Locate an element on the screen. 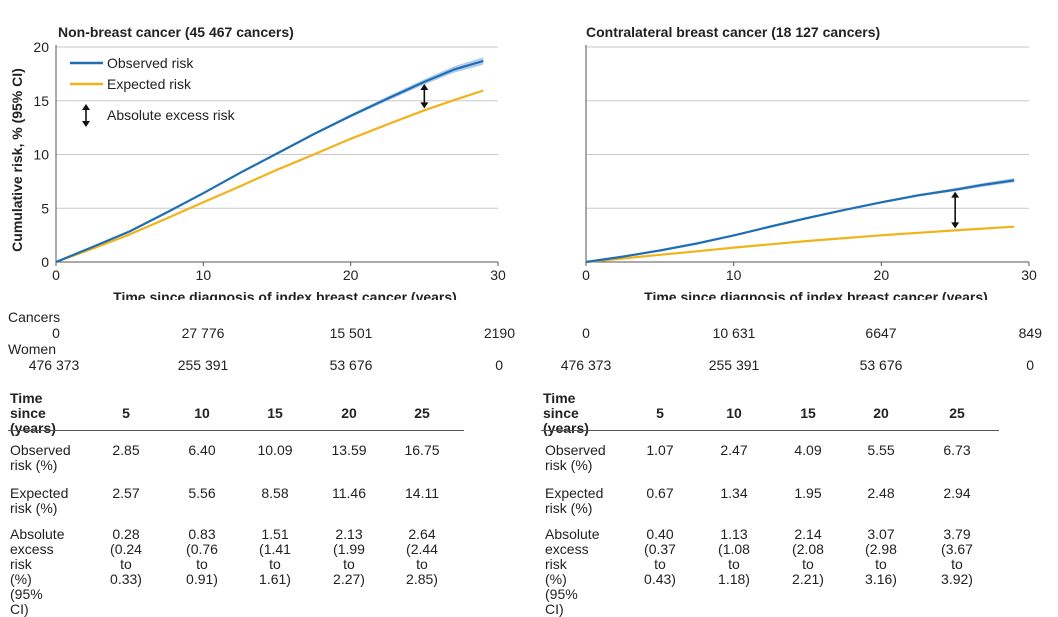 The image size is (1058, 617). left-expected-cell: 14.11 is located at coordinates (422, 493).